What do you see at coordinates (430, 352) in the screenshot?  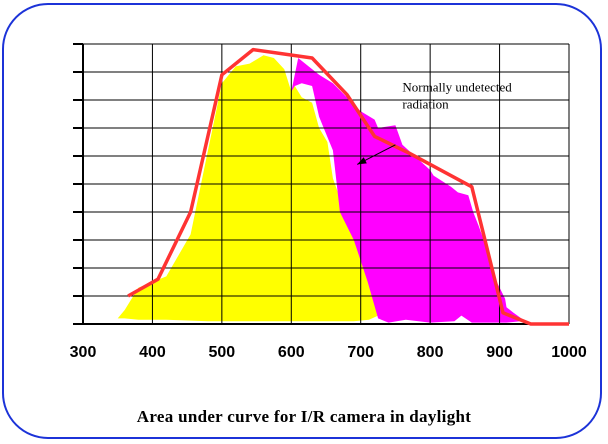 I see `x-tick-label: 800` at bounding box center [430, 352].